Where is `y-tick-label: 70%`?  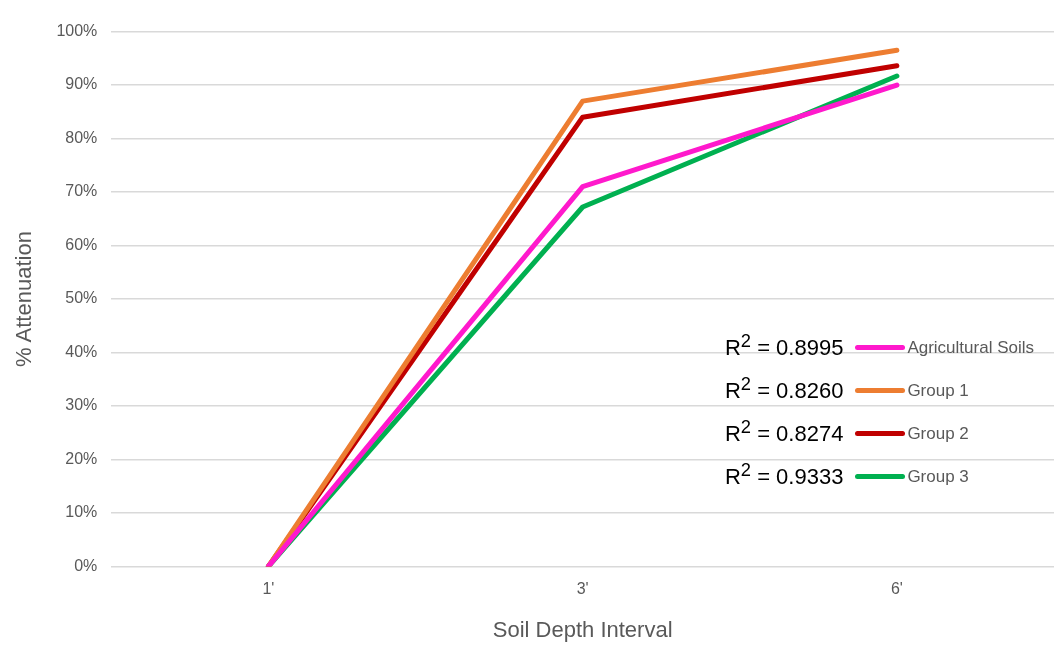 y-tick-label: 70% is located at coordinates (81, 191).